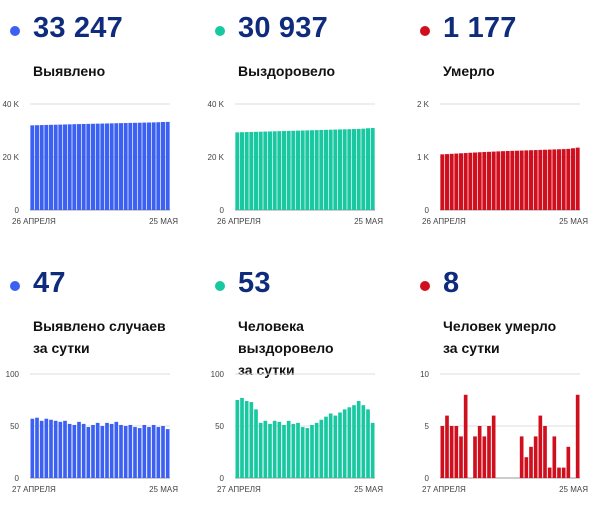  Describe the element at coordinates (13, 374) in the screenshot. I see `y-tick-label: 100` at that location.